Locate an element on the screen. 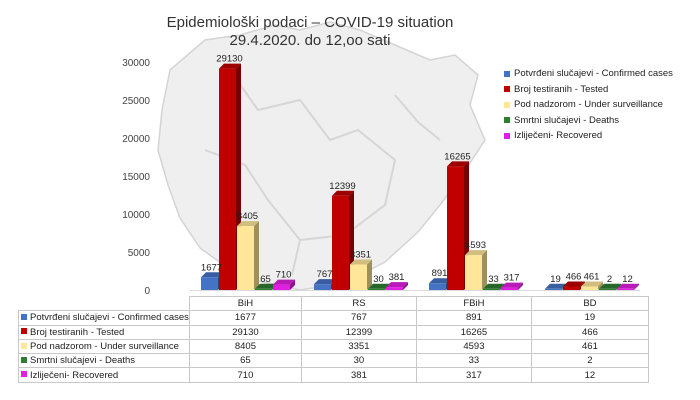 The height and width of the screenshot is (400, 700). table-header-row: BiH RS FBiH BD is located at coordinates (333, 303).